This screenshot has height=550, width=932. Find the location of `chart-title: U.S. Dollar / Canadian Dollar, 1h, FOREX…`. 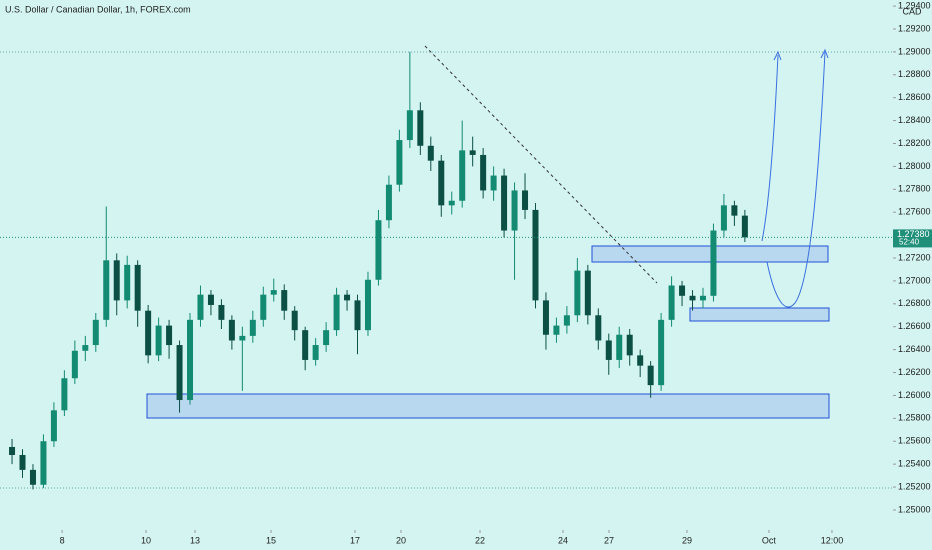

chart-title: U.S. Dollar / Canadian Dollar, 1h, FOREX… is located at coordinates (98, 9).